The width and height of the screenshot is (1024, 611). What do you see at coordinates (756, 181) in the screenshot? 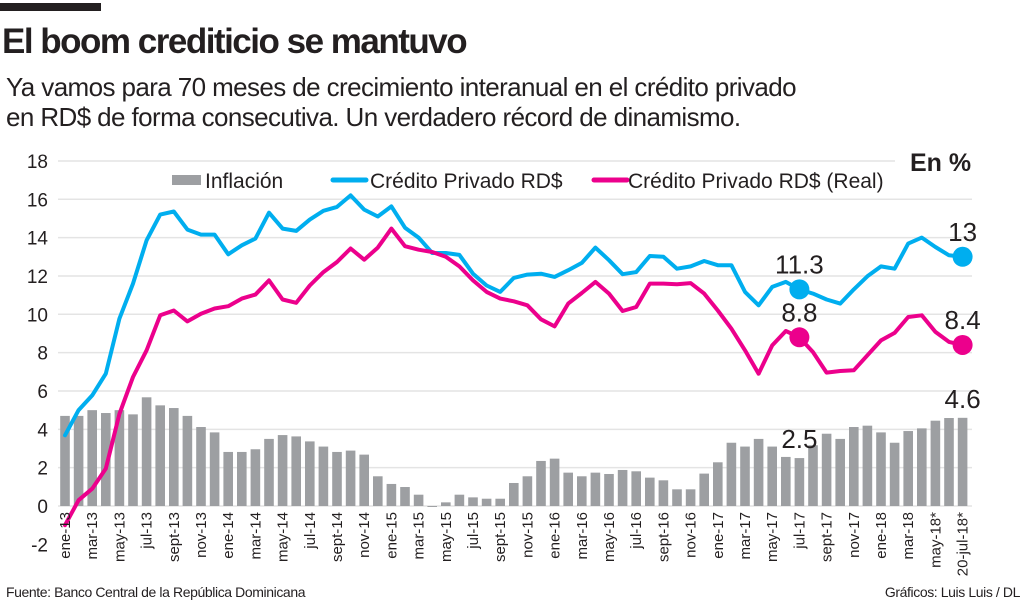
I see `legend-label-credito-real: Crédito Privado RD$ (Real)` at bounding box center [756, 181].